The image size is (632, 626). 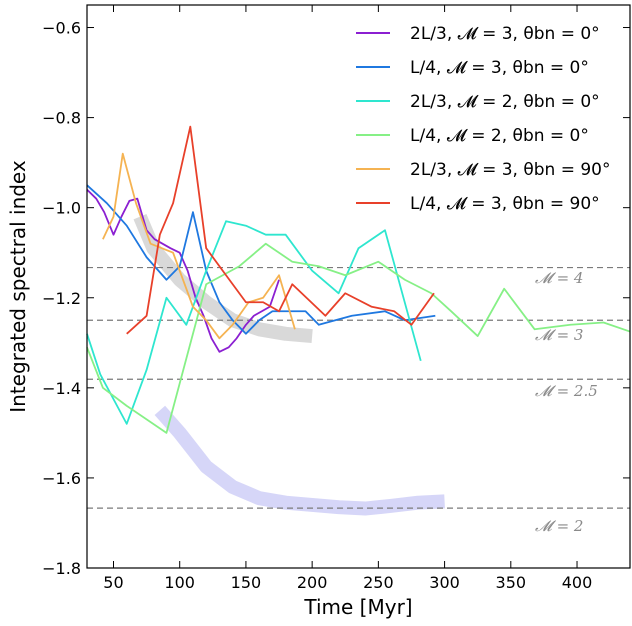 I want to click on legend-label-1: L/4, 𝓜 = 3, θbn = 0°, so click(x=499, y=68).